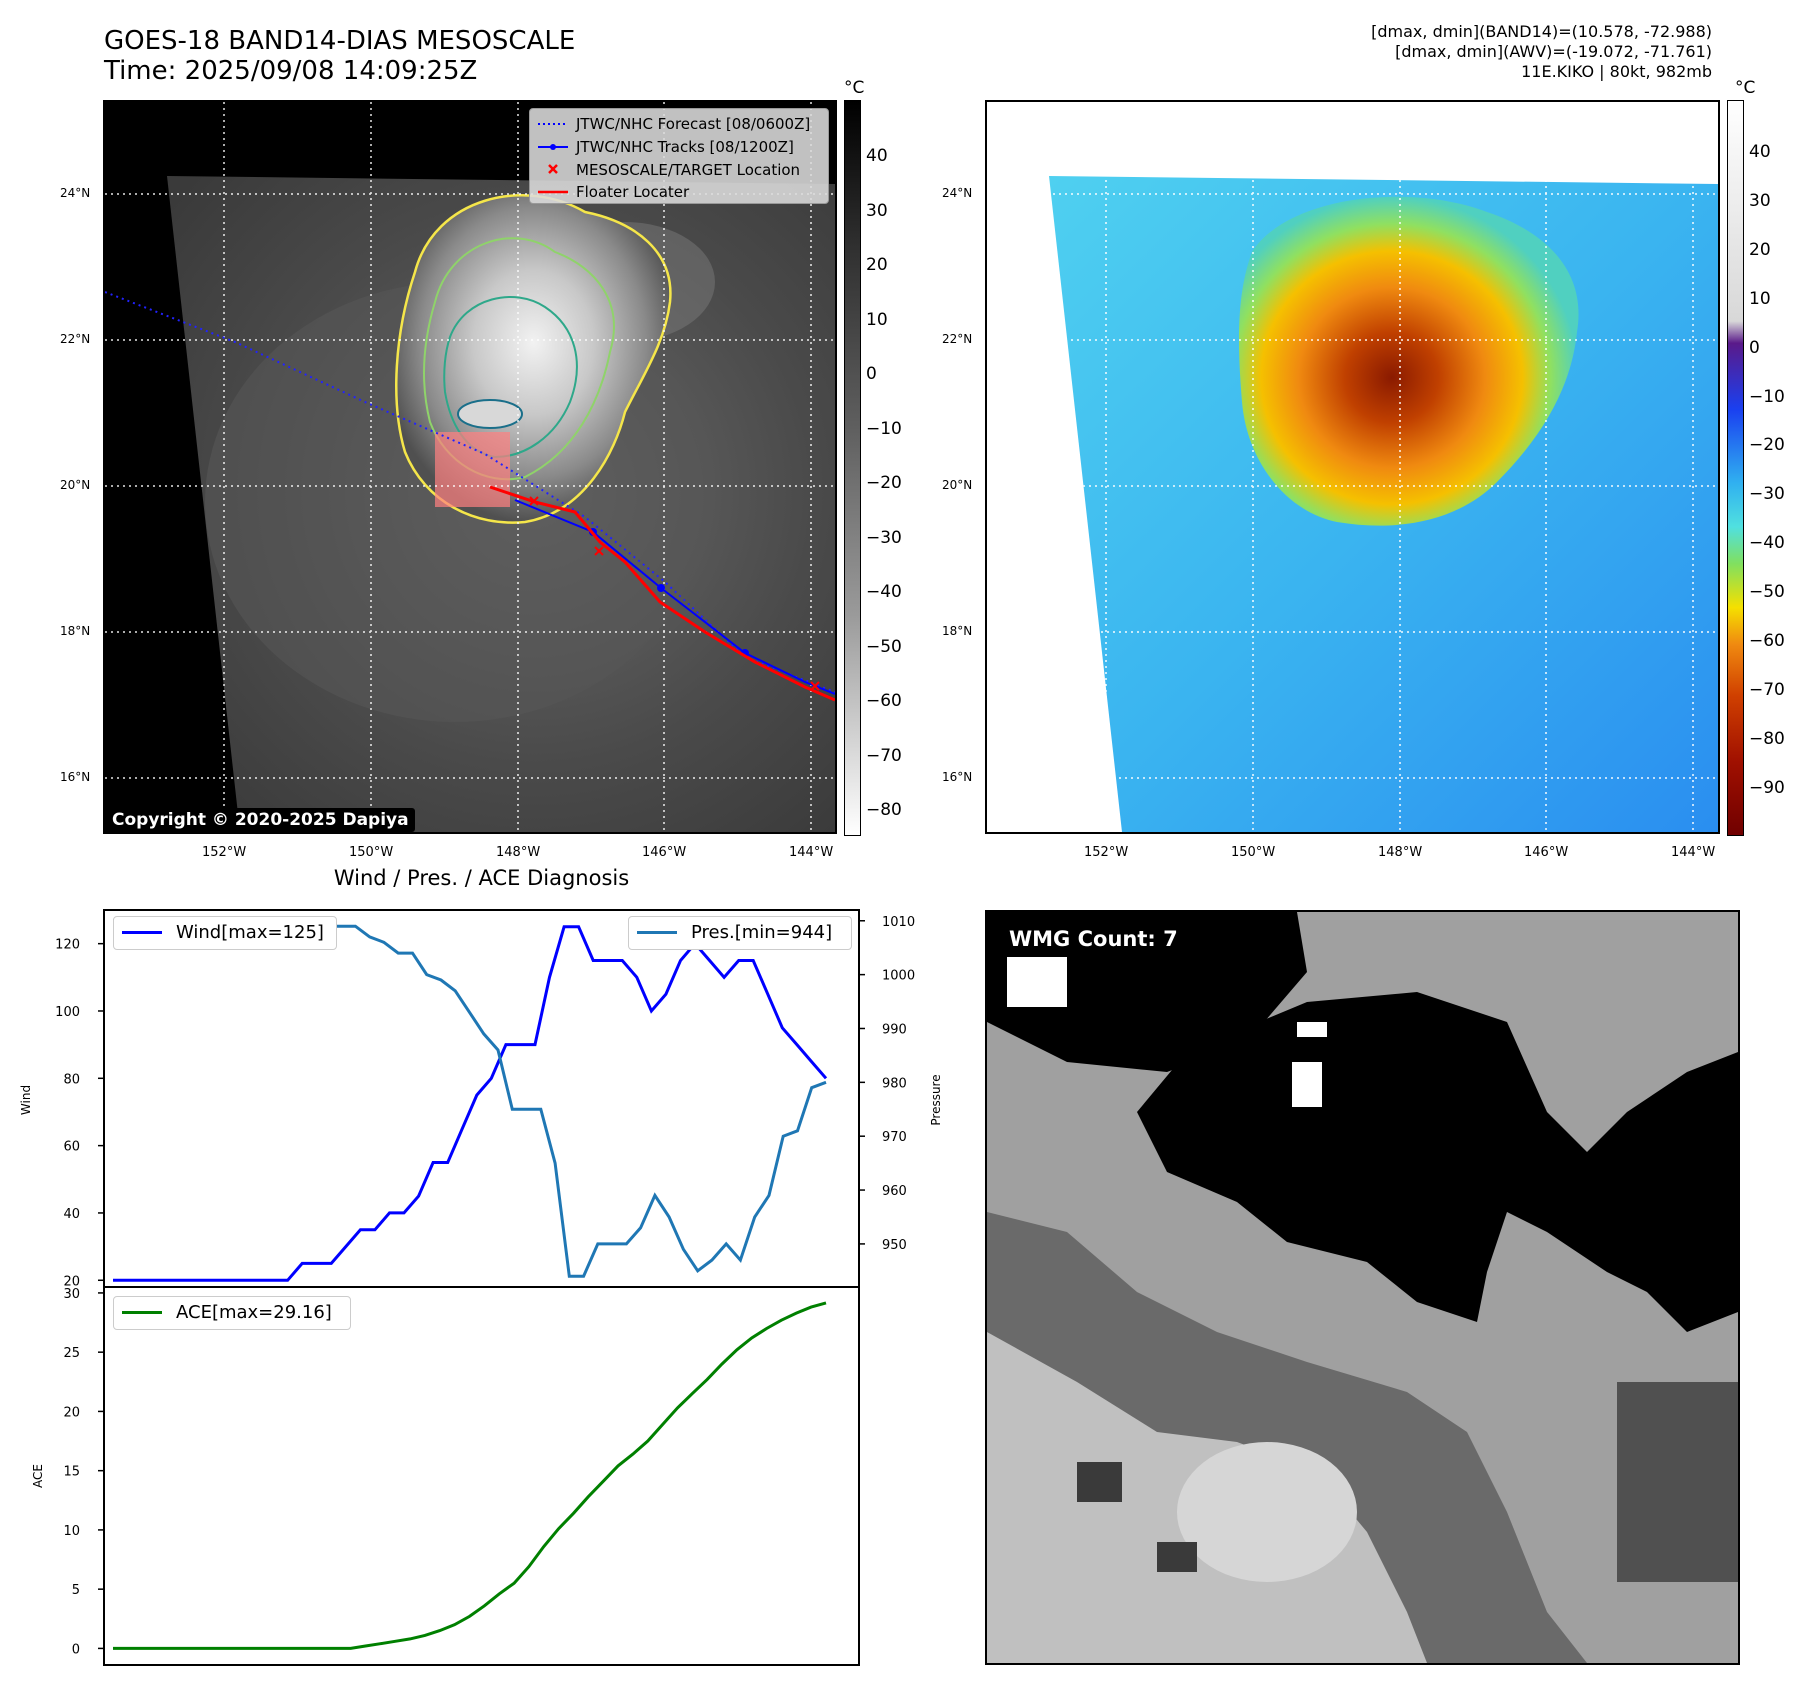 The width and height of the screenshot is (1797, 1690). I want to click on axis-tick-label: 20, so click(71, 1281).